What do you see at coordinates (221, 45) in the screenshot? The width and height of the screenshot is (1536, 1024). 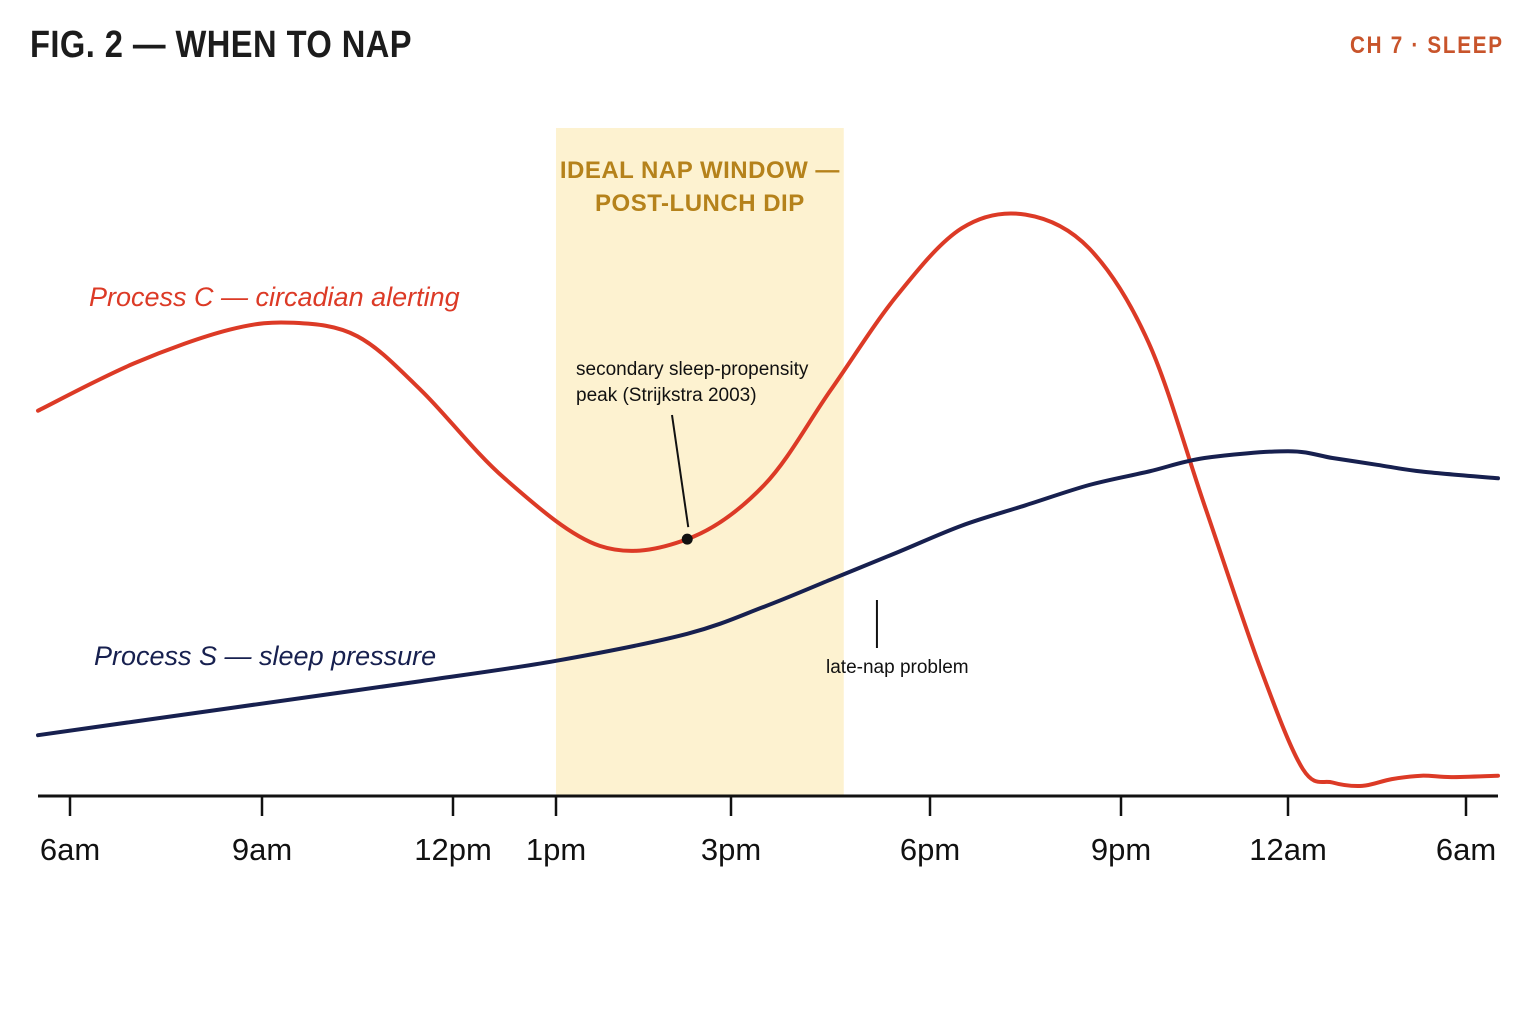 I see `figure-title: FIG. 2 — WHEN TO NAP` at bounding box center [221, 45].